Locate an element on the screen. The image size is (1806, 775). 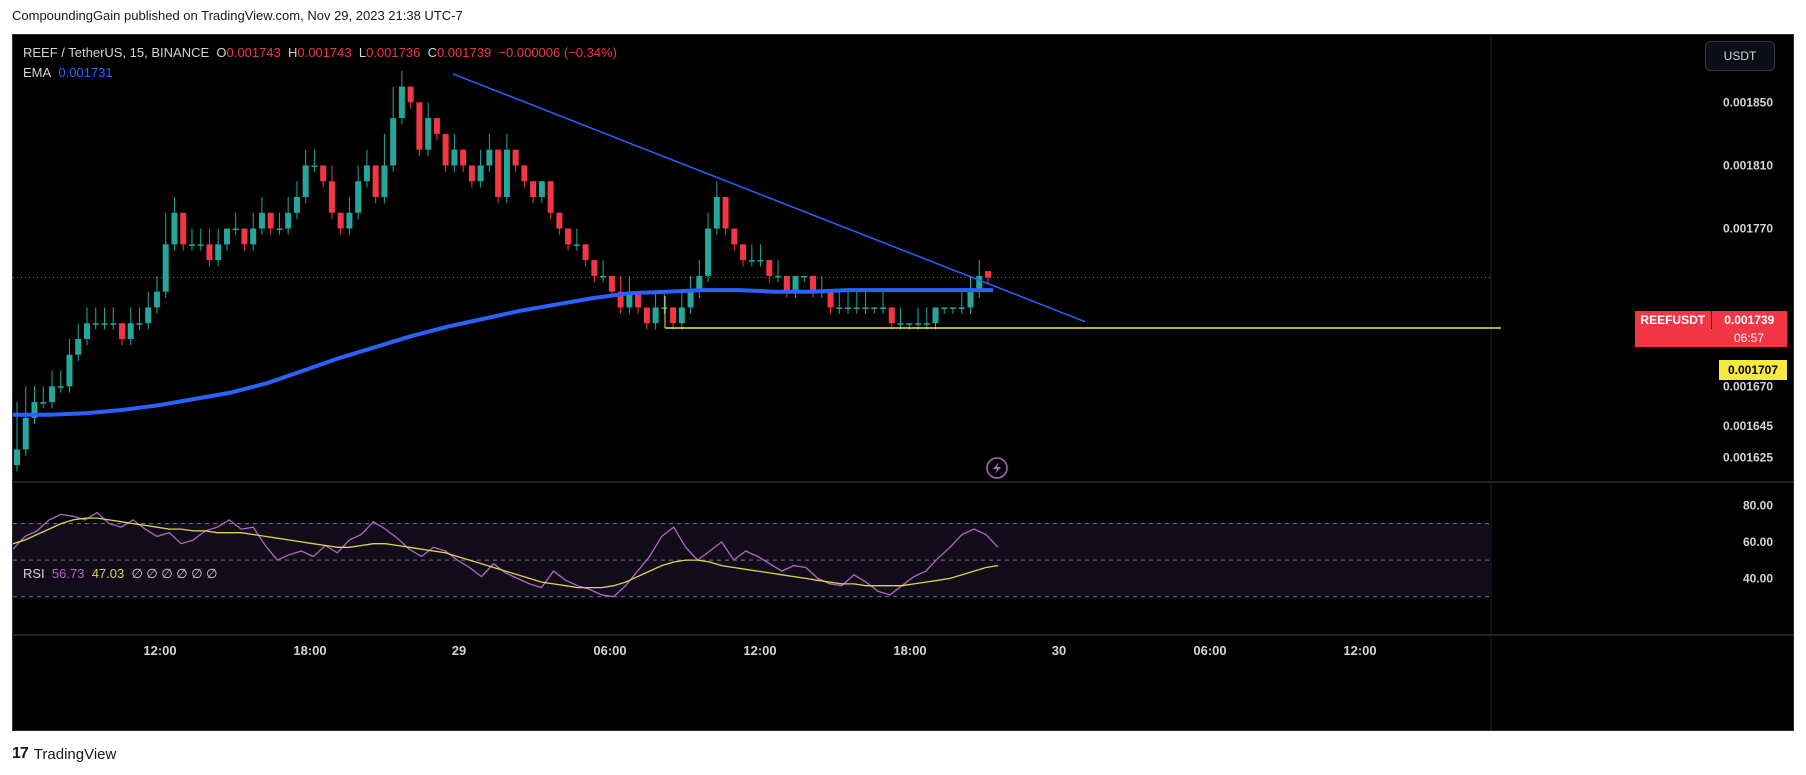
ema-line is located at coordinates (503, 352).